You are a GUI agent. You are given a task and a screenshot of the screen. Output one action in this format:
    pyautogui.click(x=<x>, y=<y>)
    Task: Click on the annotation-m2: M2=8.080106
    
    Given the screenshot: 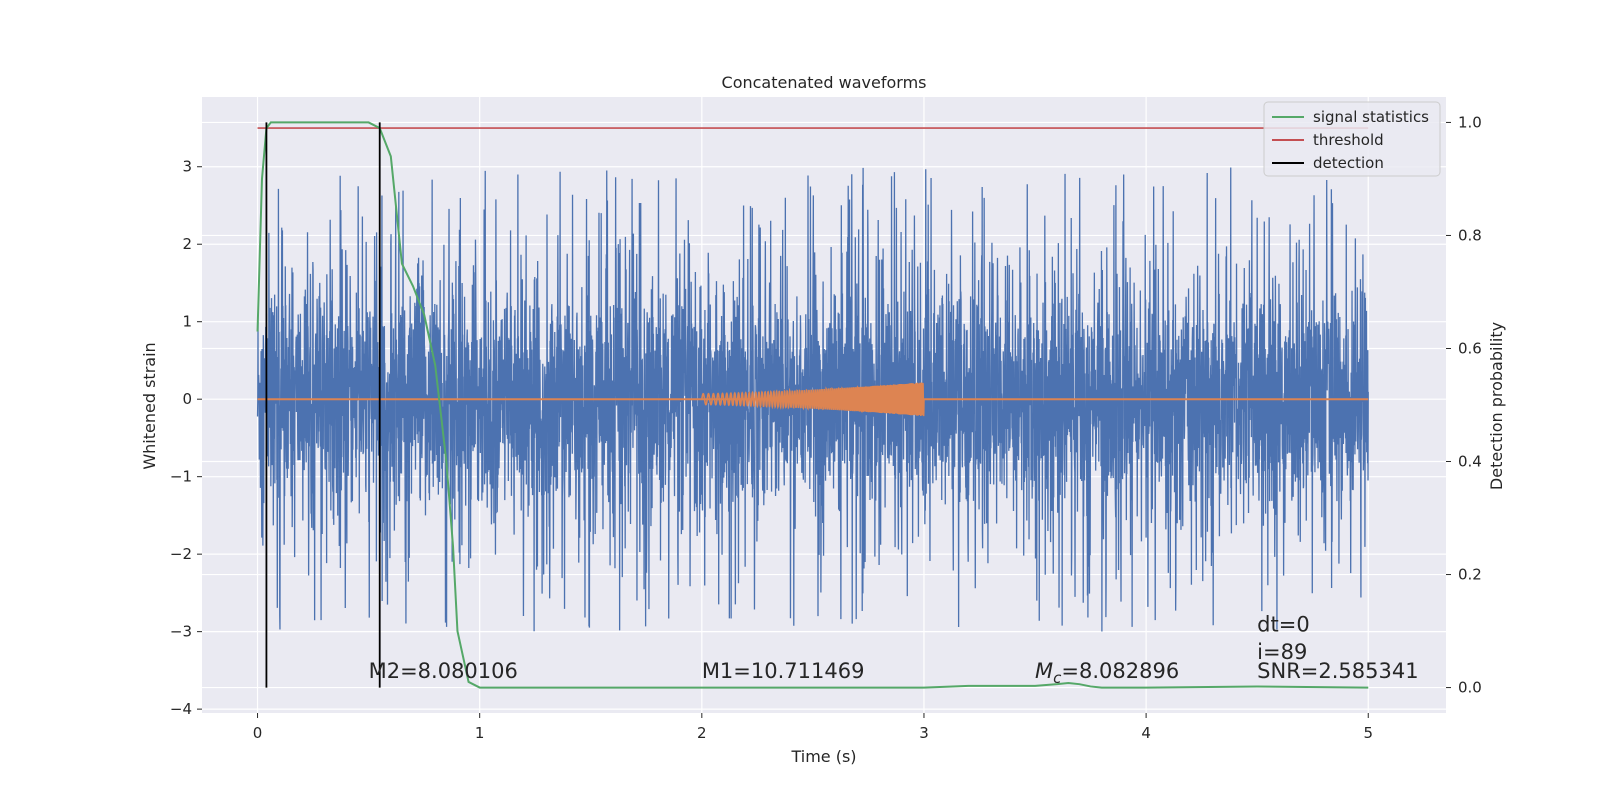 What is the action you would take?
    pyautogui.click(x=443, y=671)
    